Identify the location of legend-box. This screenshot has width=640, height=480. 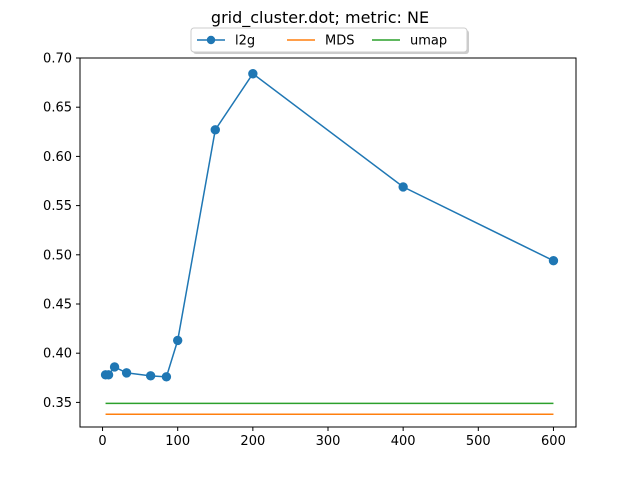
(329, 40).